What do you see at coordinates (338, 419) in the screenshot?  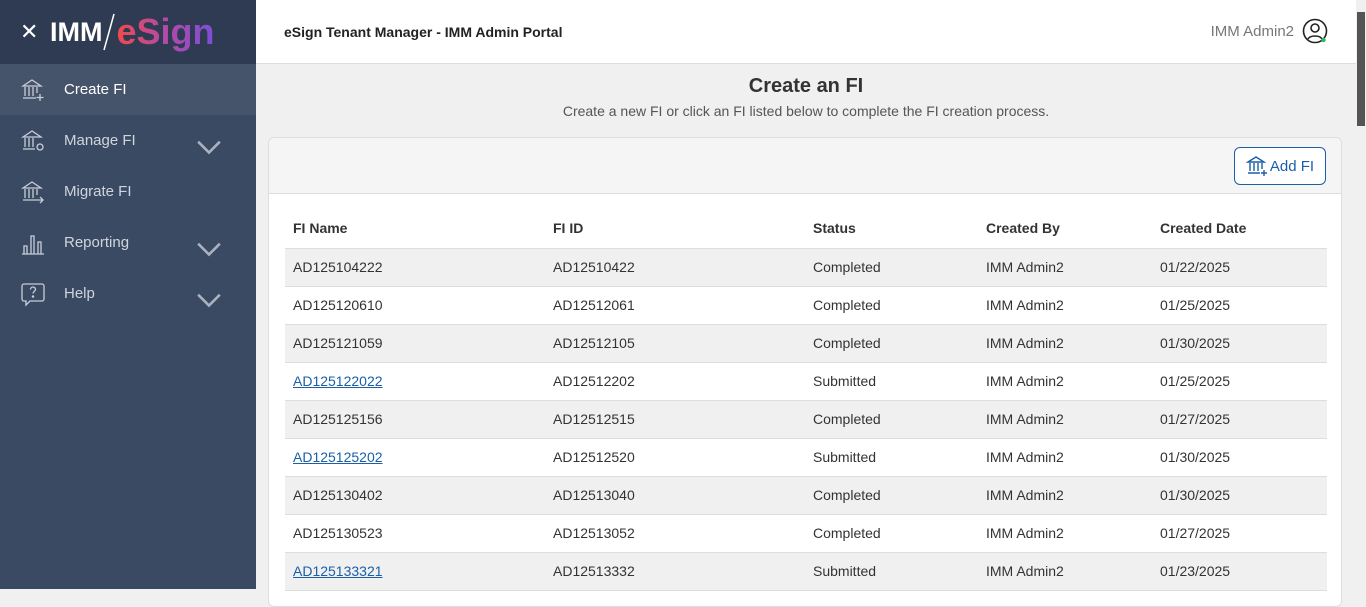 I see `fi-name: AD125125156` at bounding box center [338, 419].